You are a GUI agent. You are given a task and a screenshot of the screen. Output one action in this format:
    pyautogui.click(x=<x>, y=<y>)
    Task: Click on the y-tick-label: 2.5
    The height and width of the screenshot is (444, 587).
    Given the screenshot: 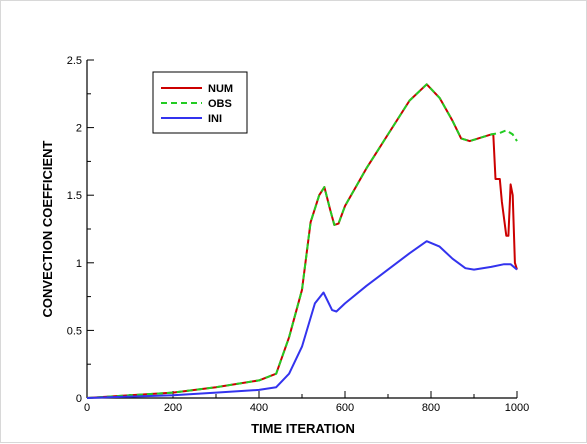 What is the action you would take?
    pyautogui.click(x=74, y=61)
    